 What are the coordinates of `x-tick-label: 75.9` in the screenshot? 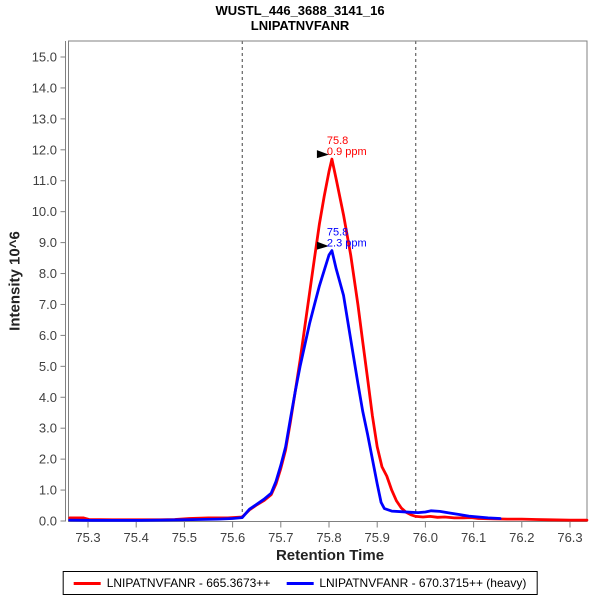 It's located at (377, 537).